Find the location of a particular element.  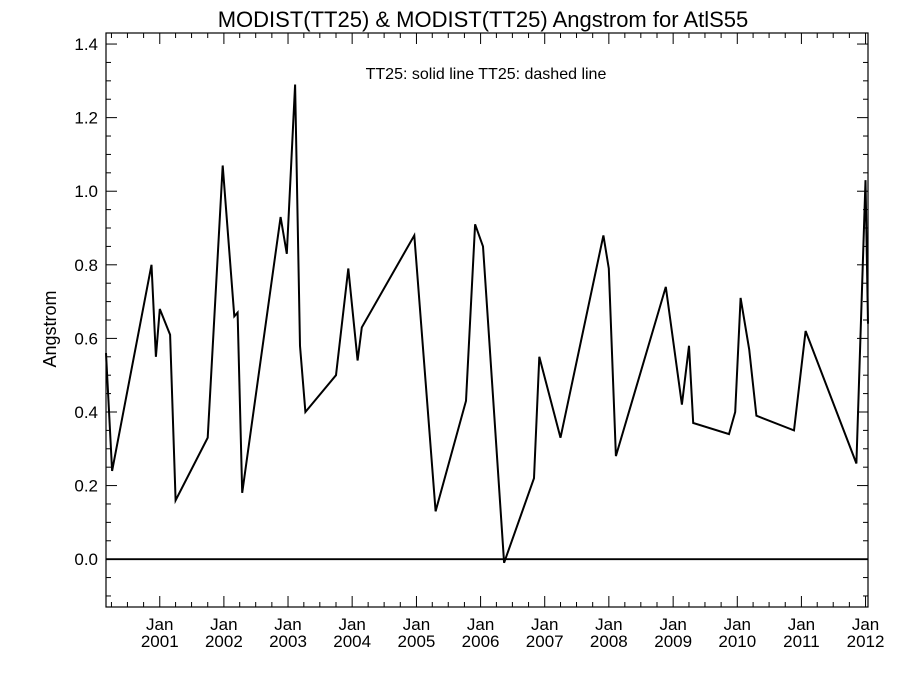

x-tick-year-label: 2006 is located at coordinates (481, 641).